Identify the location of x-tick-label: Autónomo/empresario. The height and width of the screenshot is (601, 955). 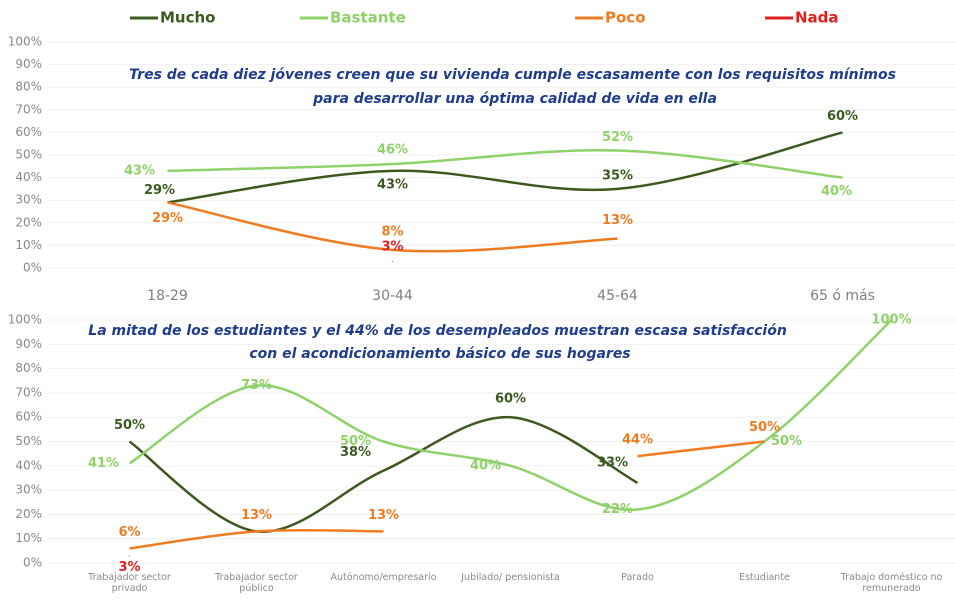
(383, 577).